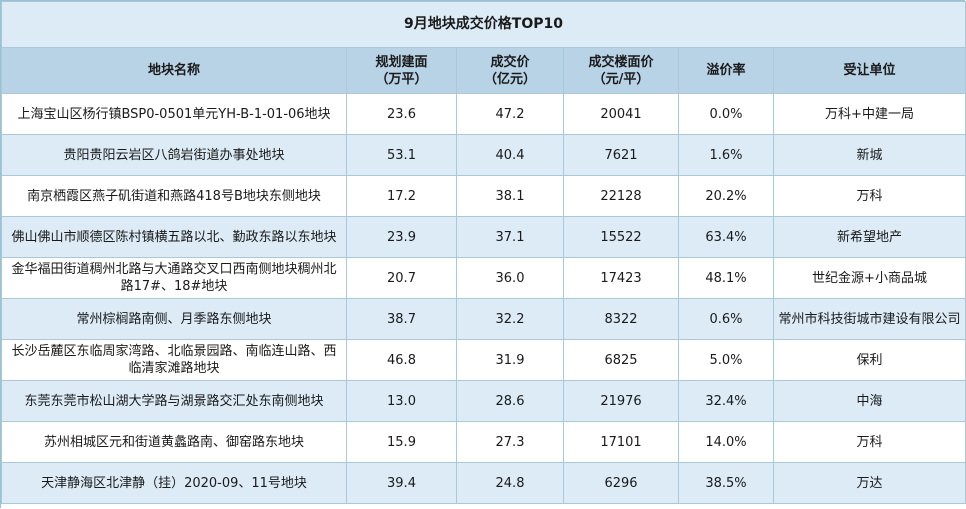 This screenshot has width=966, height=509. What do you see at coordinates (174, 360) in the screenshot?
I see `cell-name: 长沙岳麓区东临周家湾路、北临景园路、南临连山路、西临清家滩路地块` at bounding box center [174, 360].